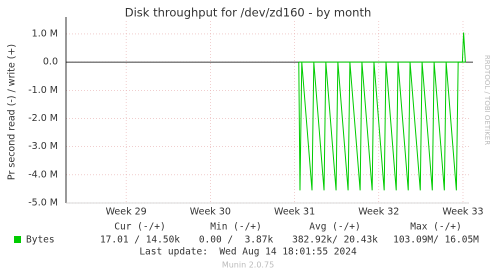 This screenshot has width=497, height=275. Describe the element at coordinates (248, 252) in the screenshot. I see `last-update: Last update: Wed Aug 14 18:01:55 2024` at that location.